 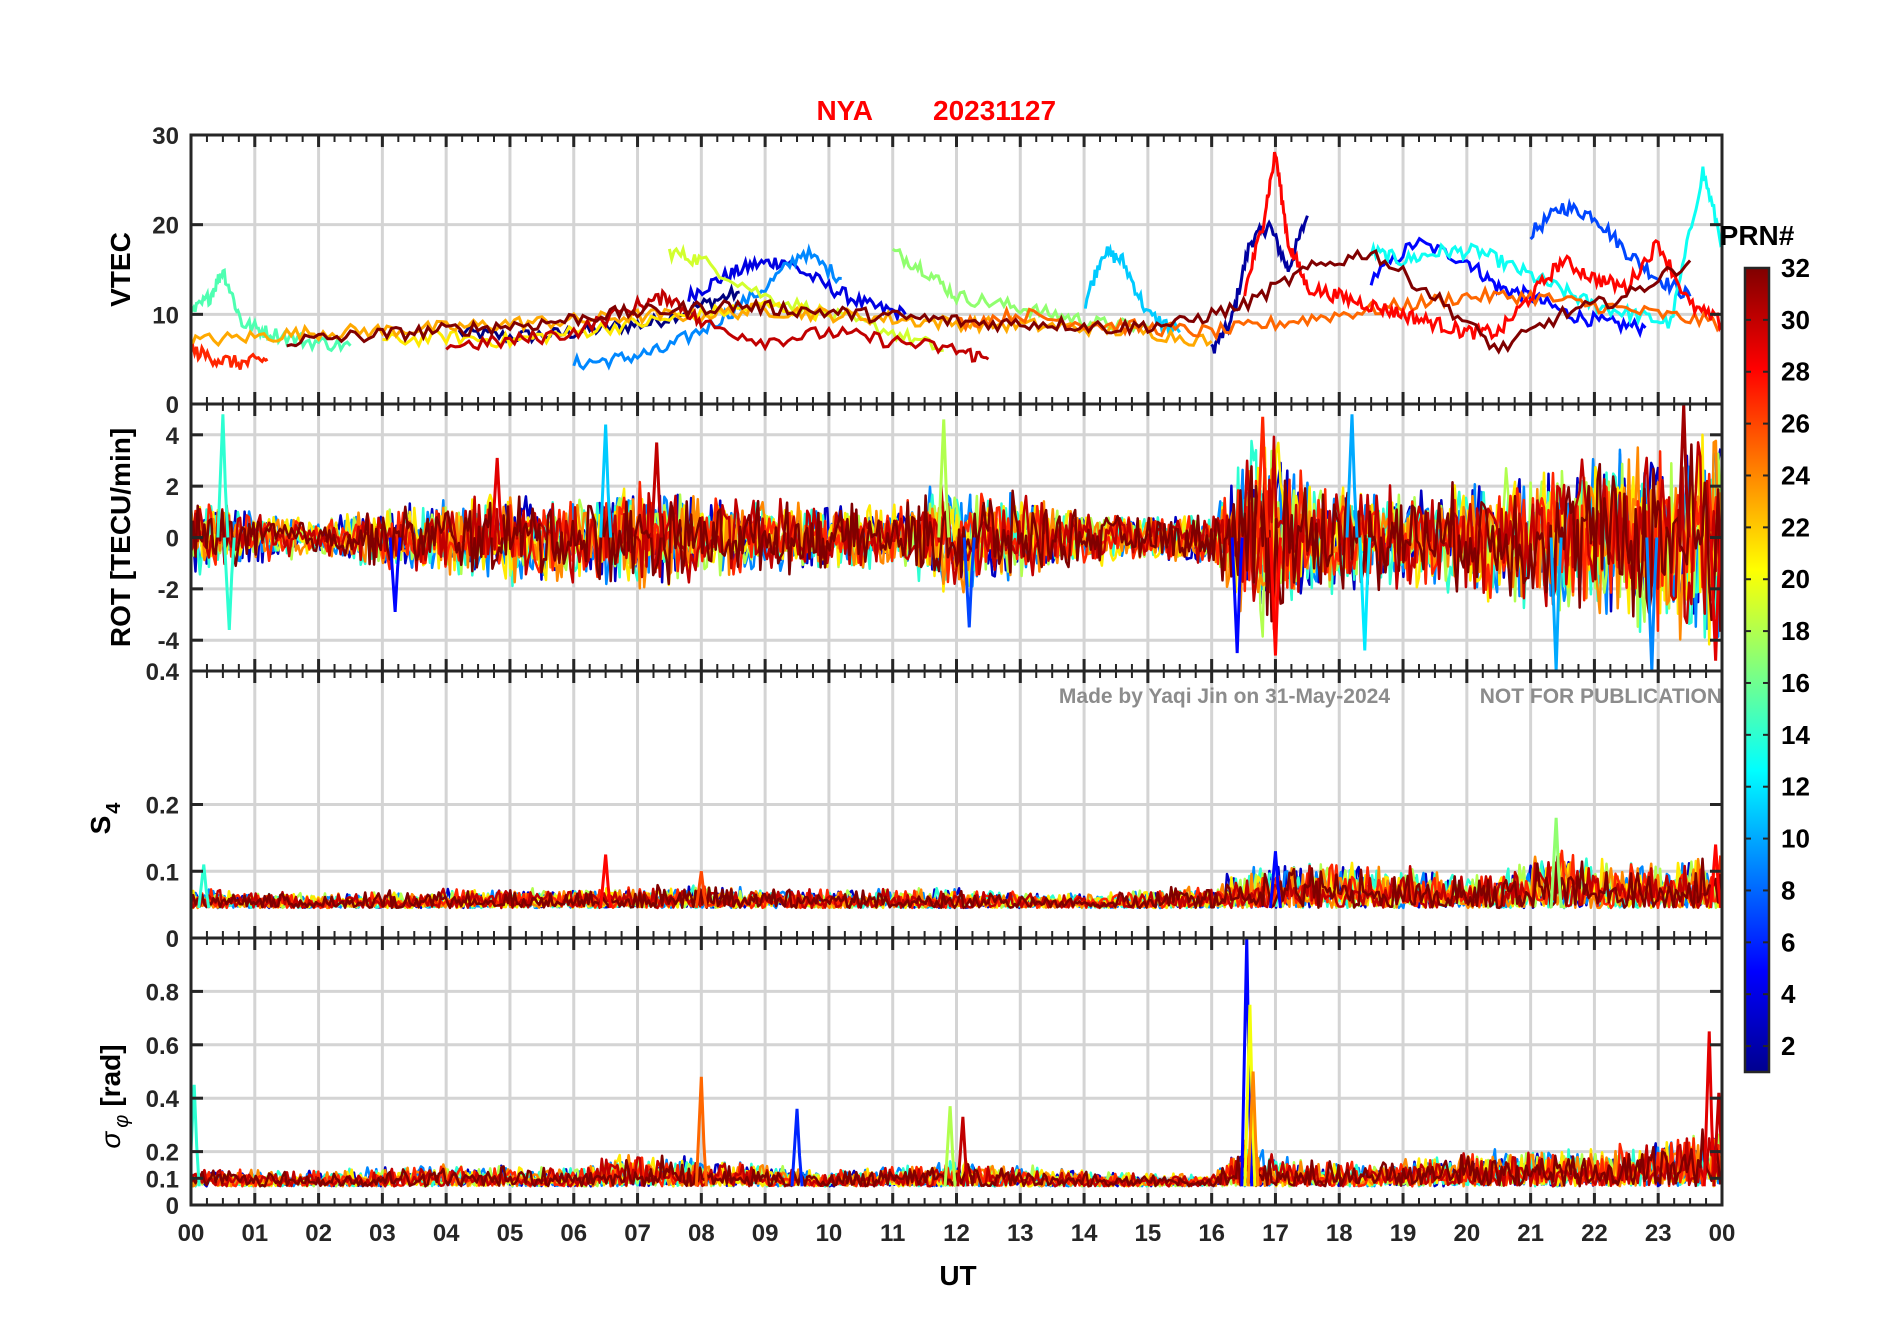 What do you see at coordinates (172, 939) in the screenshot?
I see `panel-s4-ytick-label: 0` at bounding box center [172, 939].